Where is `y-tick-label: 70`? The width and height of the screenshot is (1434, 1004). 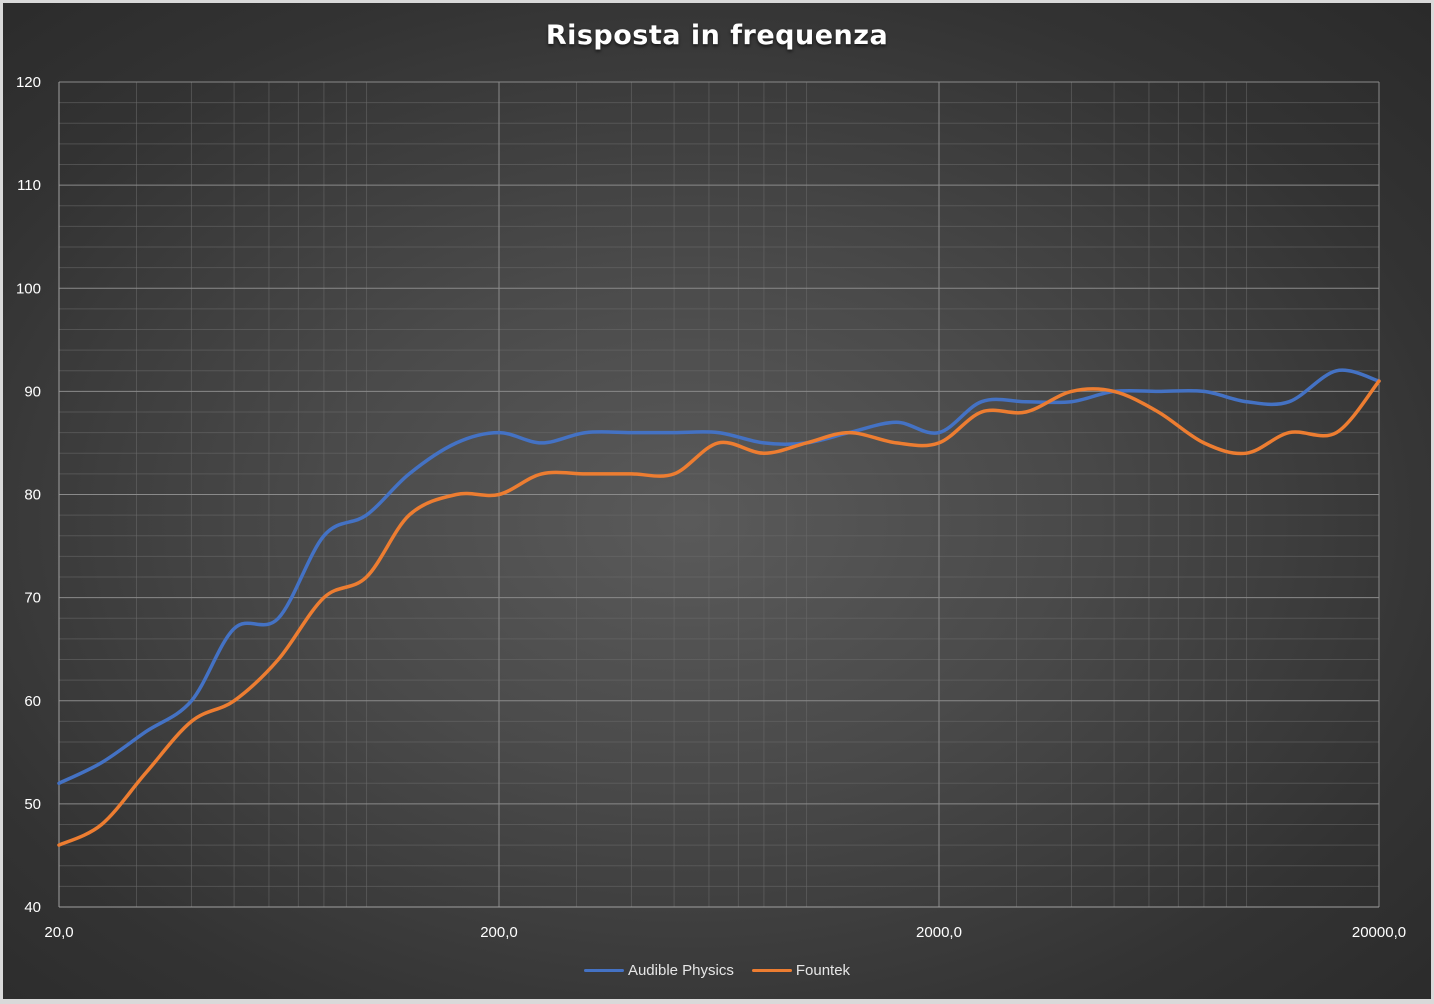 y-tick-label: 70 is located at coordinates (32, 598).